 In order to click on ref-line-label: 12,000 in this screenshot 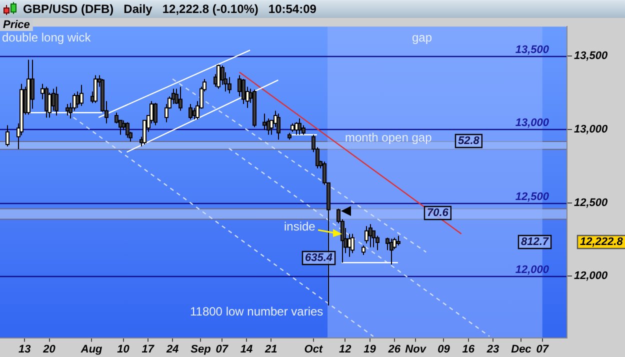, I will do `click(591, 276)`.